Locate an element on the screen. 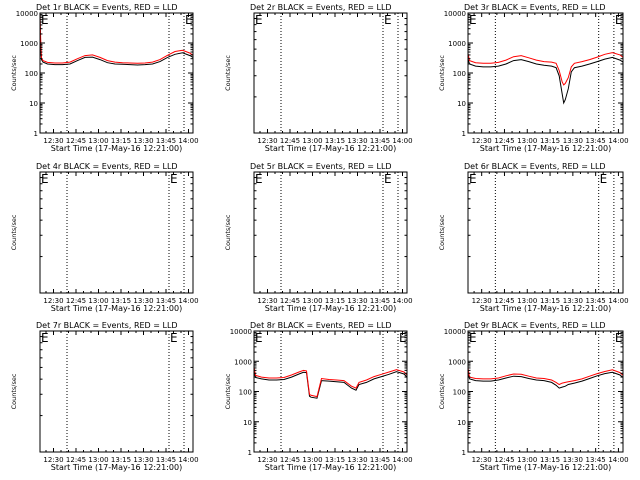  panel-title: Det 6r BLACK = Events, RED = LLD is located at coordinates (535, 166).